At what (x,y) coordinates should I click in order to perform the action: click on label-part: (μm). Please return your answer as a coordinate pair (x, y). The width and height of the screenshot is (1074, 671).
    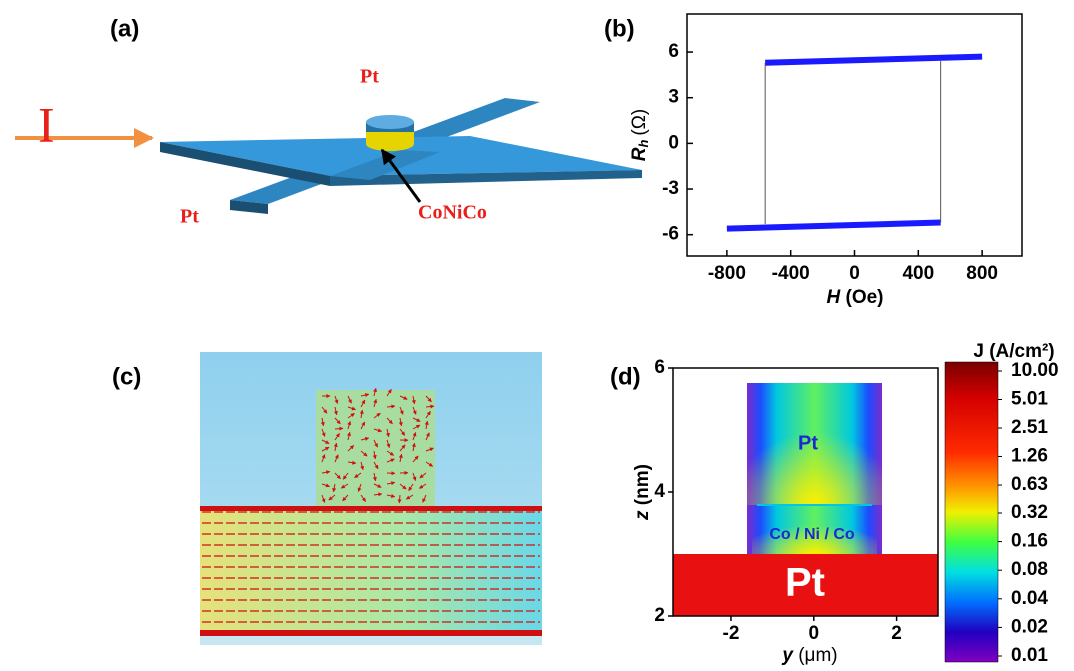
    Looking at the image, I should click on (817, 655).